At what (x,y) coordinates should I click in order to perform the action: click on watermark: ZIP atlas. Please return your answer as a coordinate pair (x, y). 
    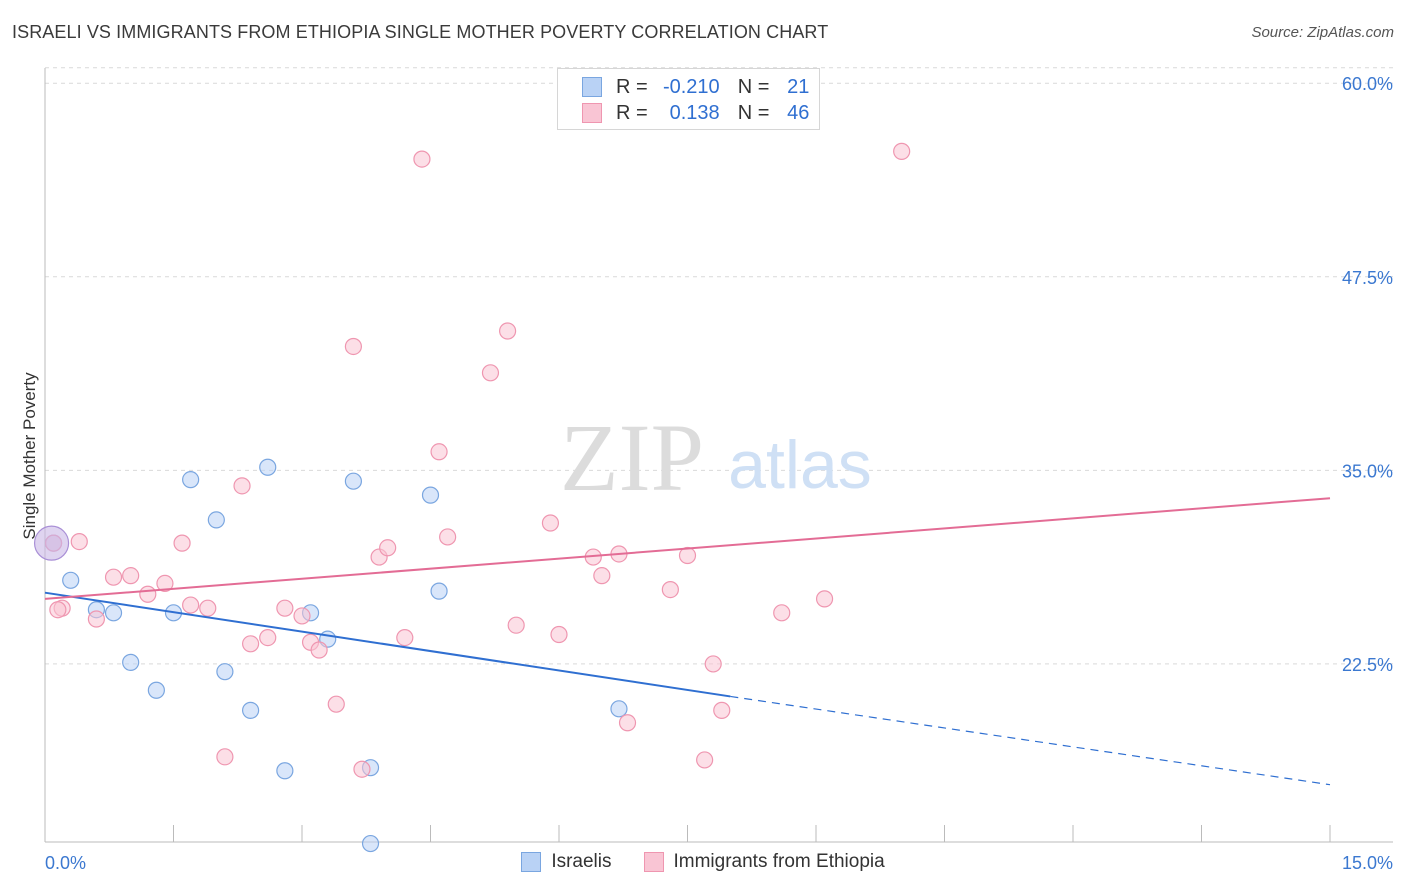
    Looking at the image, I should click on (716, 457).